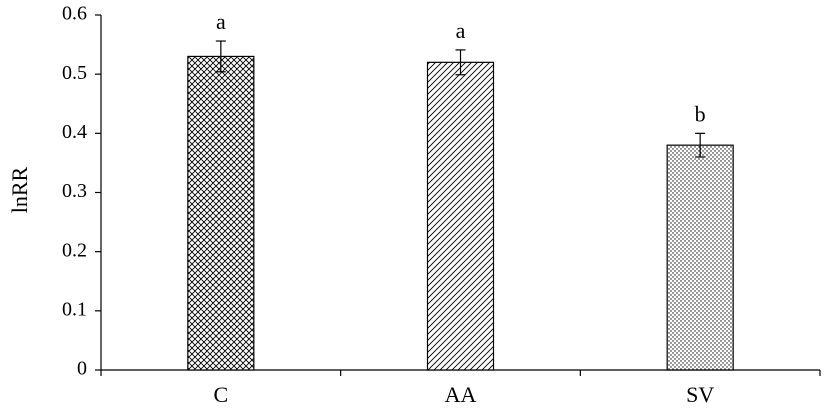 The width and height of the screenshot is (827, 413). What do you see at coordinates (700, 113) in the screenshot?
I see `significance-letter: b` at bounding box center [700, 113].